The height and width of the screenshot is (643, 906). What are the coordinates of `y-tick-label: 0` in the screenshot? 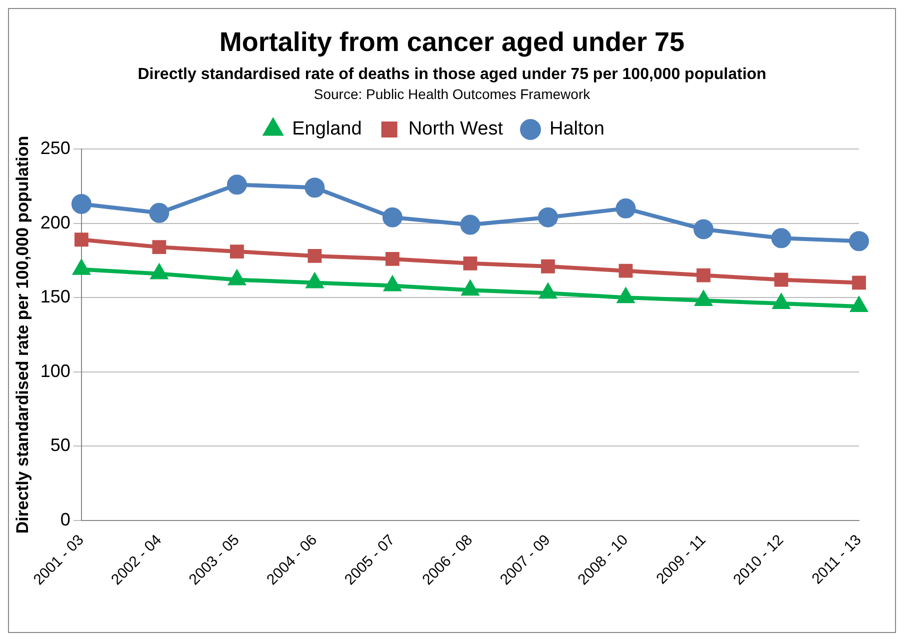 It's located at (65, 519).